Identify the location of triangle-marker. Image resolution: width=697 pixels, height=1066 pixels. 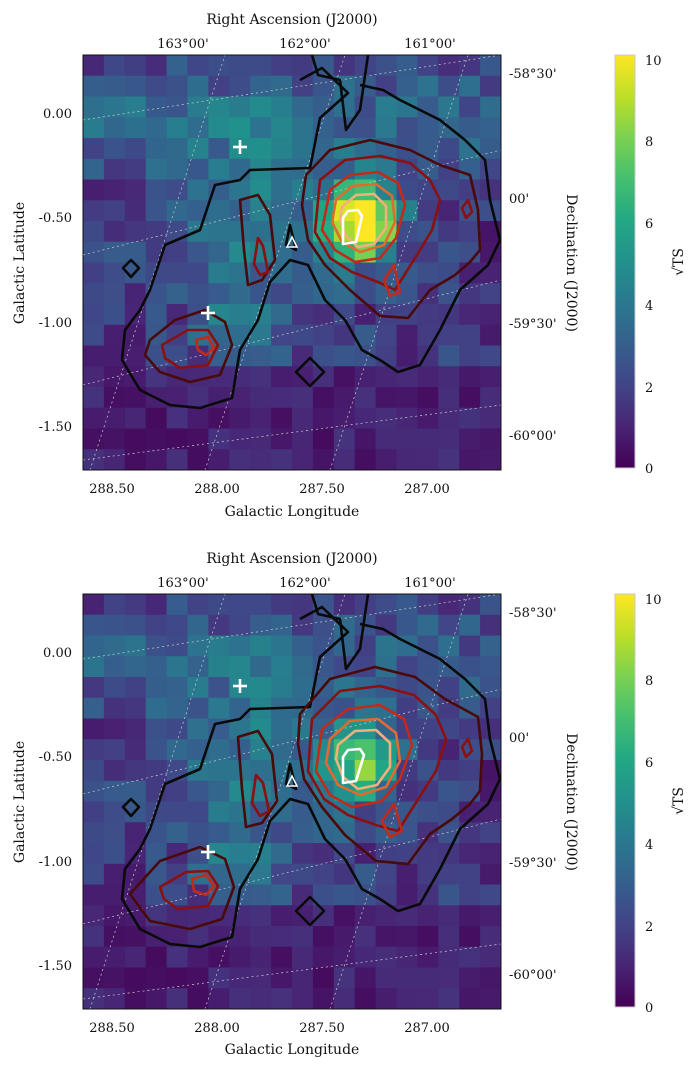
(292, 780).